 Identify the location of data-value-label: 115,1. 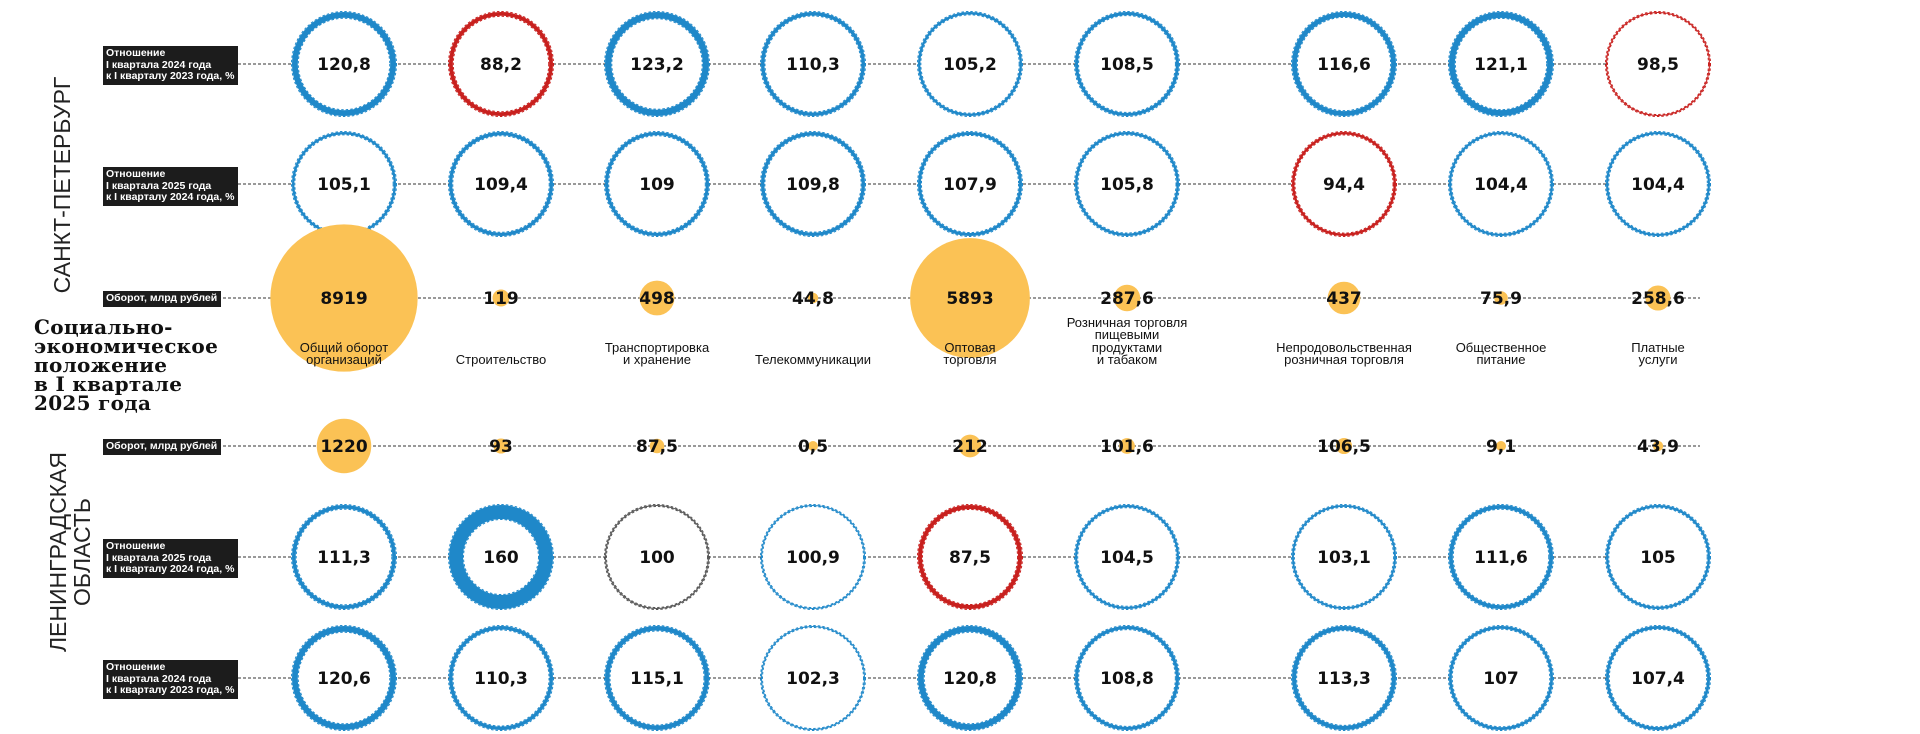
(657, 679).